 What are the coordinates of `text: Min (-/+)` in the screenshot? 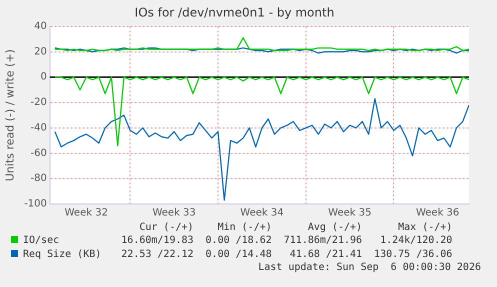 It's located at (244, 228).